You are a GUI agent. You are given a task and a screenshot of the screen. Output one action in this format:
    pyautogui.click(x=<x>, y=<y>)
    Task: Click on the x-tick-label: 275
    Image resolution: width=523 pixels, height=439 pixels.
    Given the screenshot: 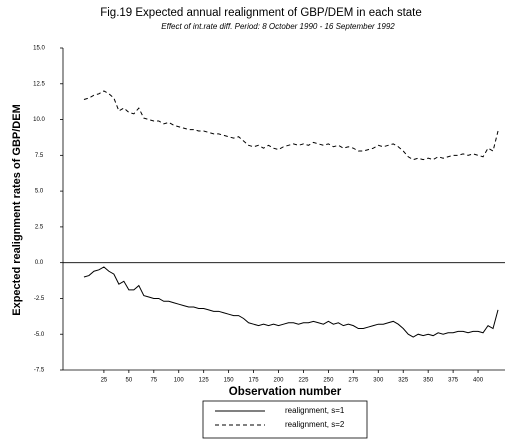 What is the action you would take?
    pyautogui.click(x=353, y=381)
    